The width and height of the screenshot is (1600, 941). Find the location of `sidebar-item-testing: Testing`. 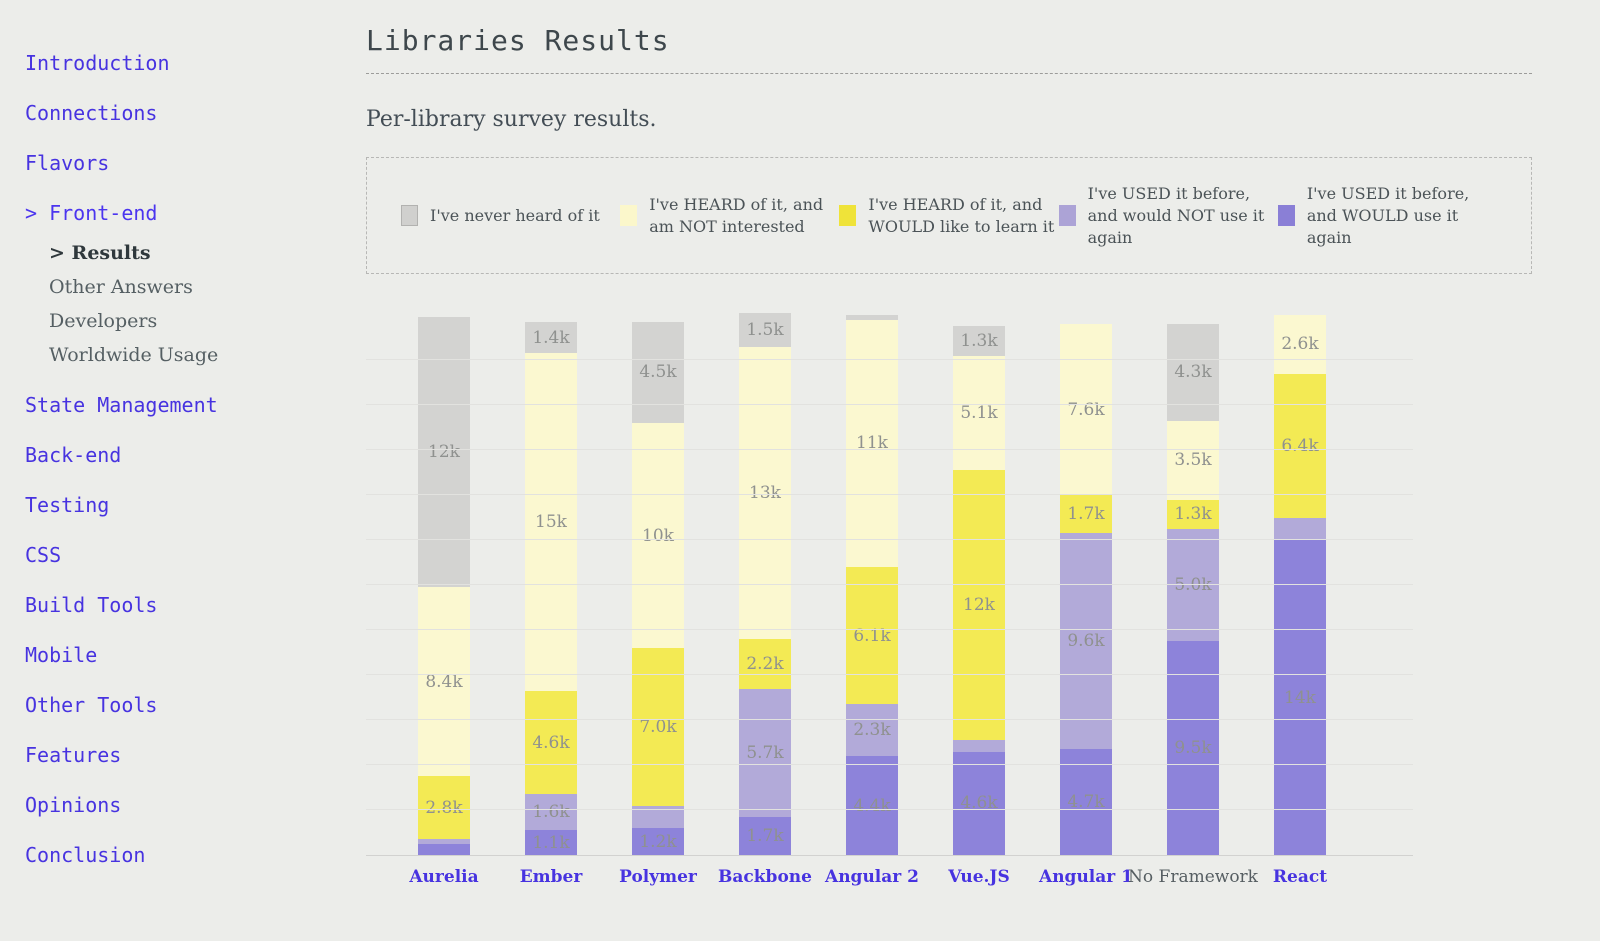

sidebar-item-testing: Testing is located at coordinates (67, 505).